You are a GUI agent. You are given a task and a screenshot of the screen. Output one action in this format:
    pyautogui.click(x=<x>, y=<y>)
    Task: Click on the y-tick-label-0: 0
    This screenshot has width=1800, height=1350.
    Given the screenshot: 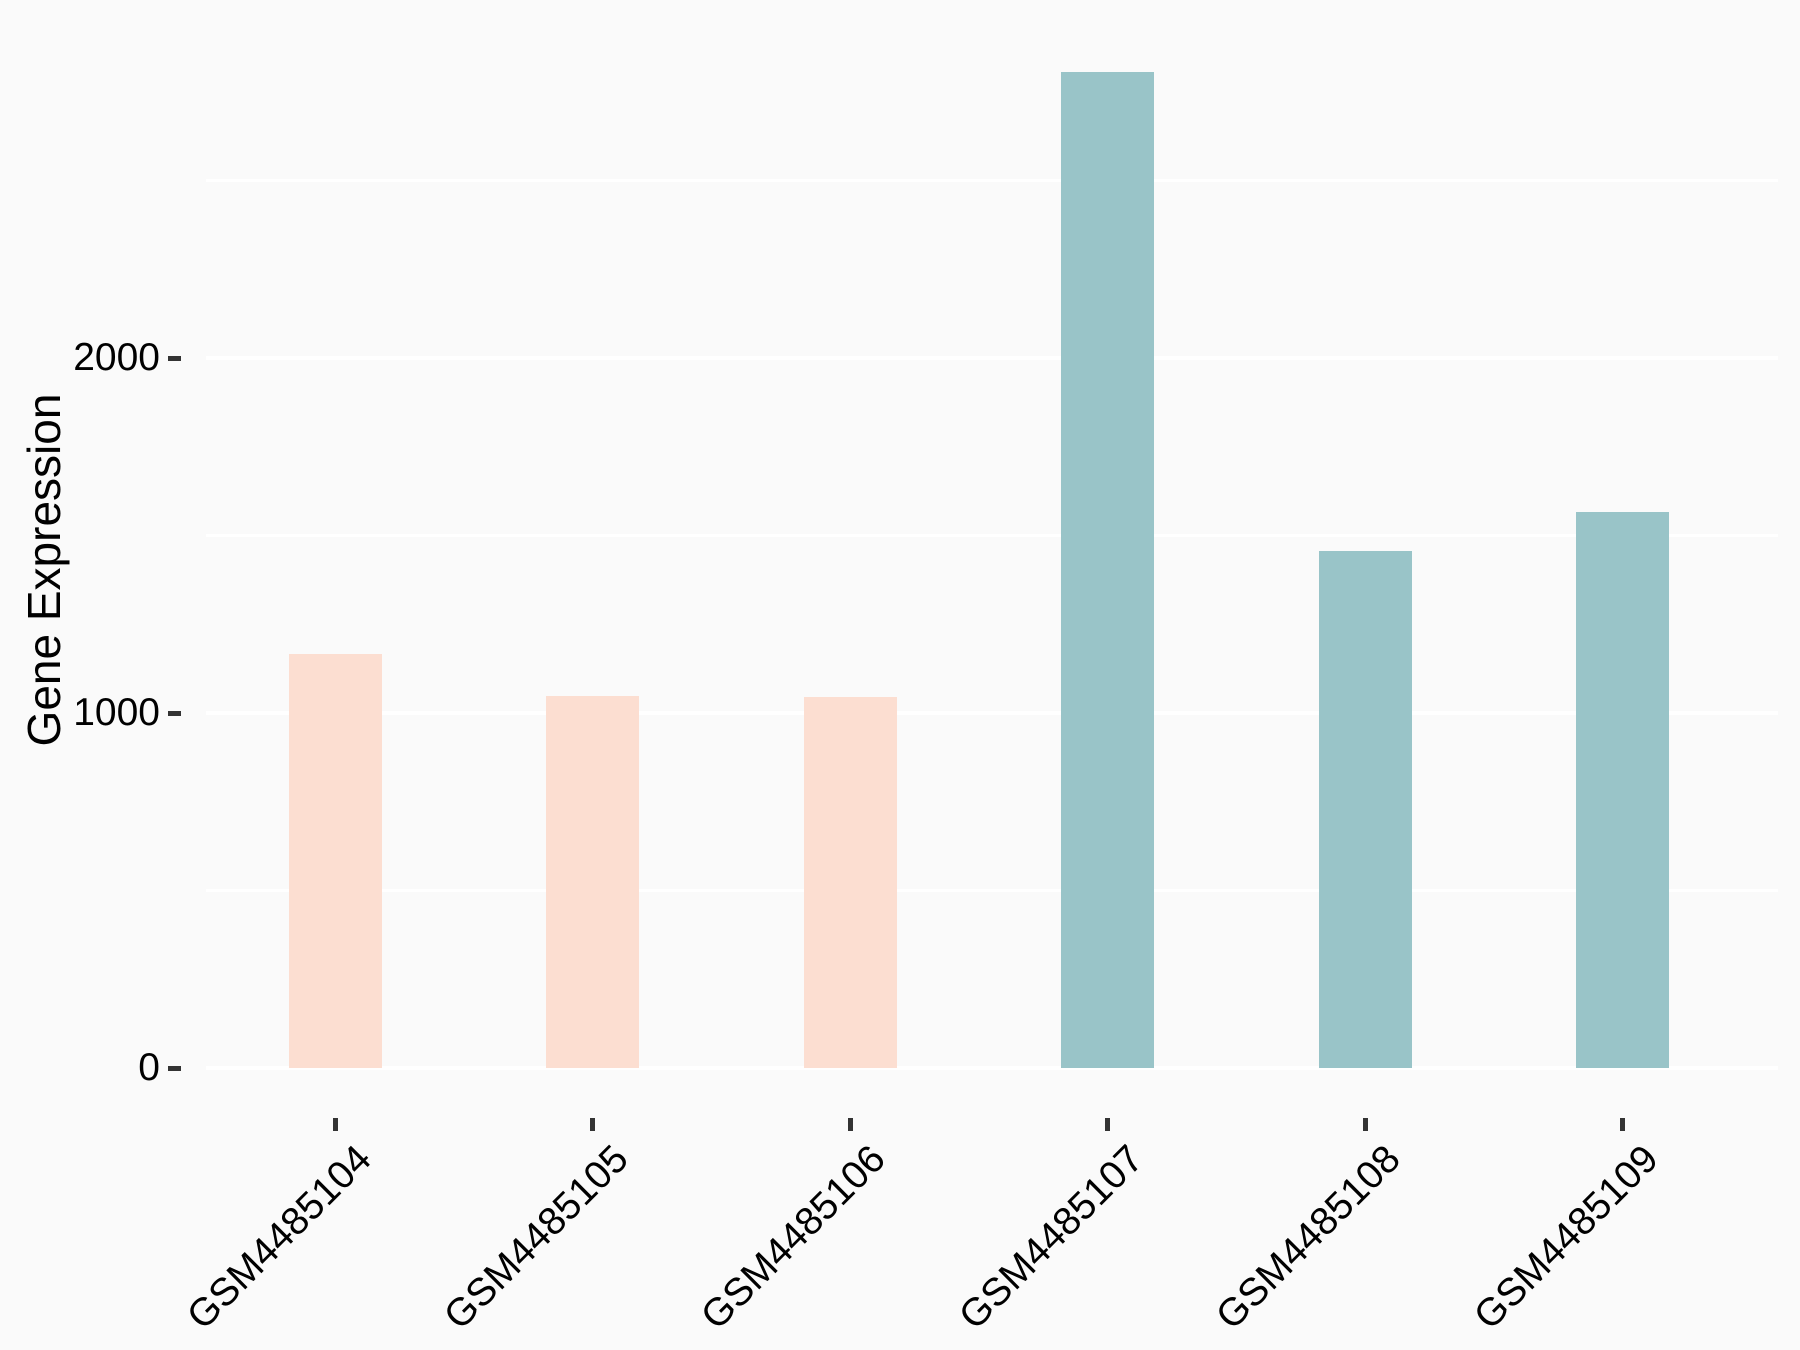 What is the action you would take?
    pyautogui.click(x=149, y=1067)
    